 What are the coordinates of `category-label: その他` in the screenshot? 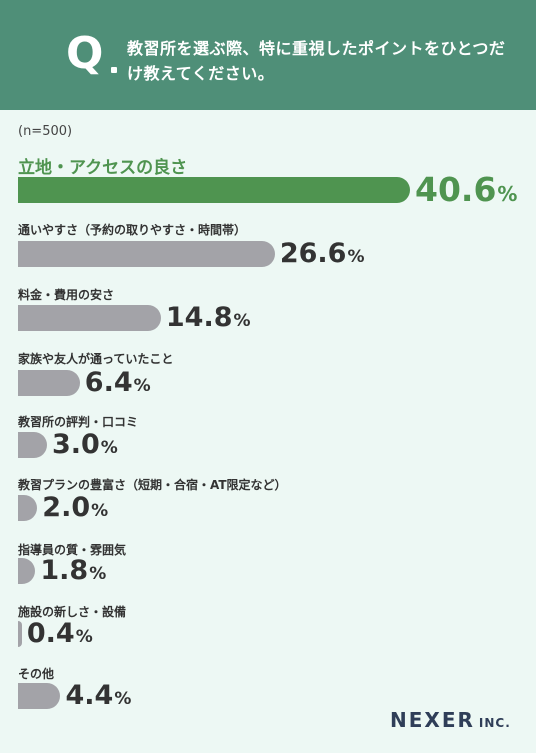 It's located at (36, 674).